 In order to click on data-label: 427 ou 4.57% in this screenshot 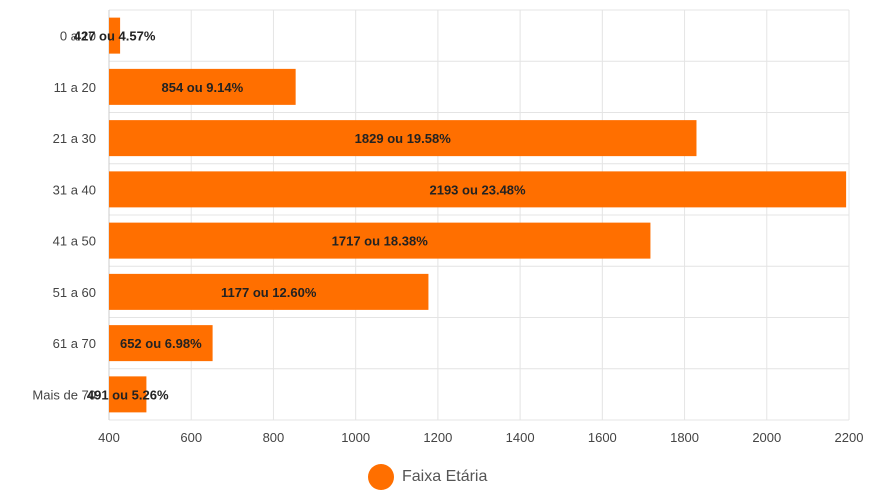, I will do `click(115, 36)`.